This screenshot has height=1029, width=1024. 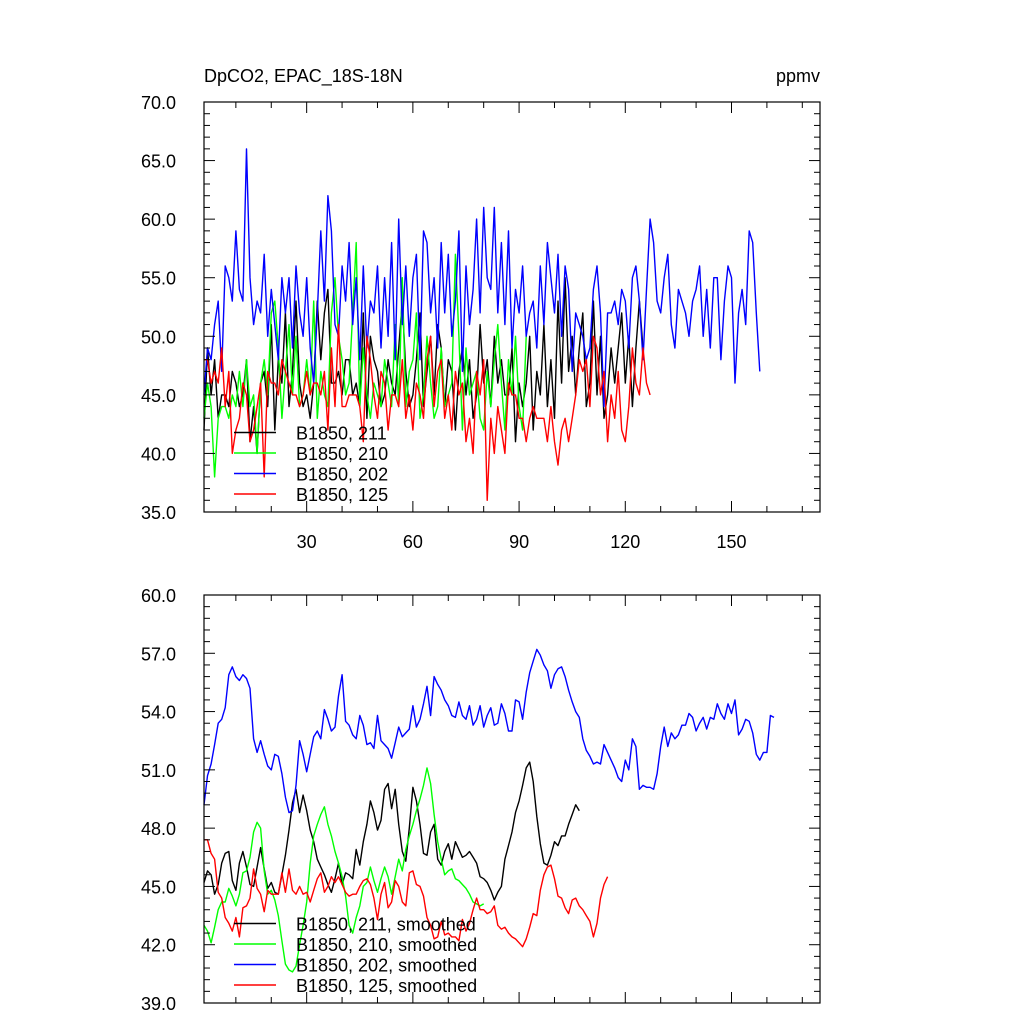 I want to click on legend-label-0: B1850, 211, so click(x=341, y=434).